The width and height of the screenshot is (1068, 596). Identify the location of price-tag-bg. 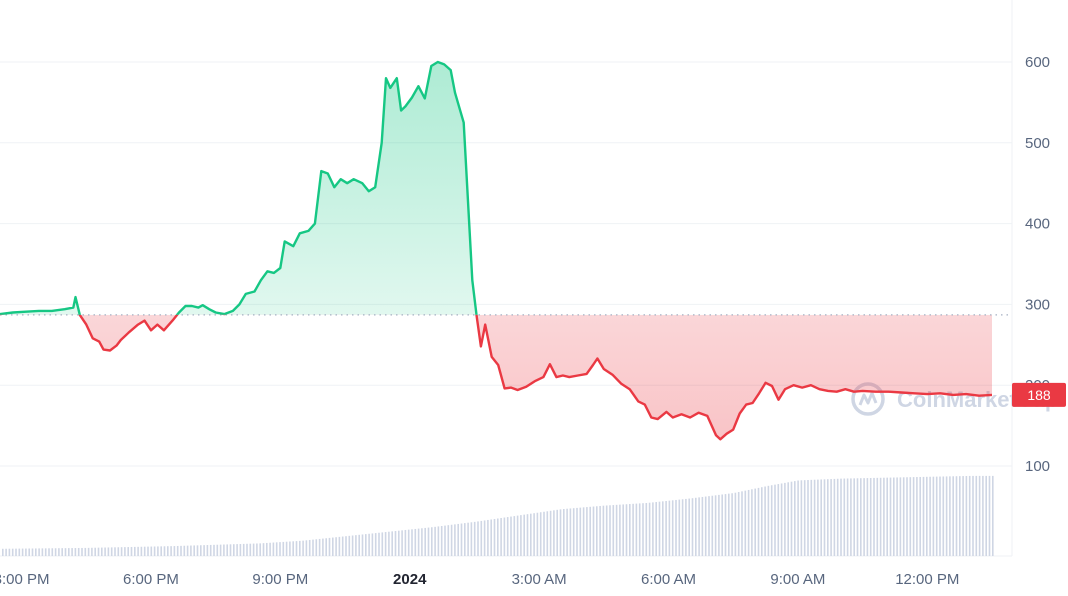
(1039, 394).